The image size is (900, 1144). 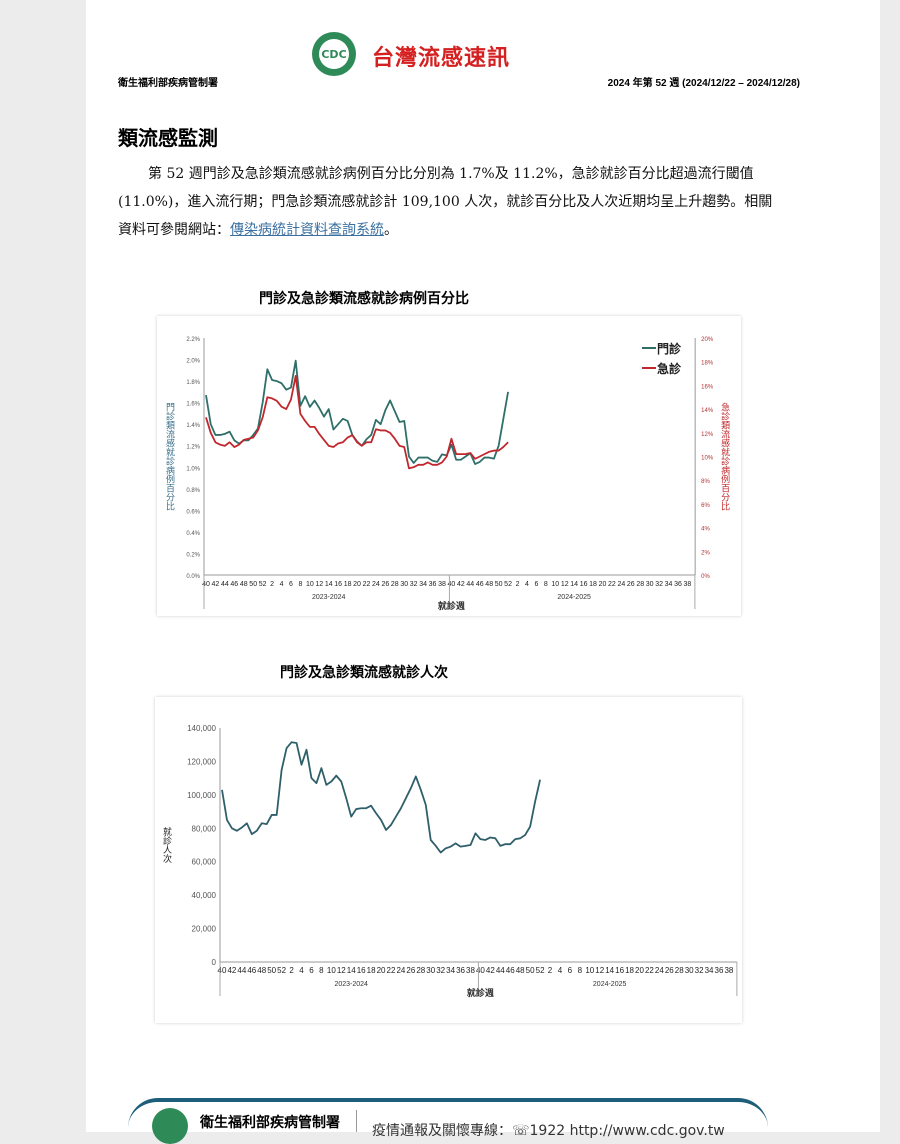 I want to click on y-tick-label: 1.2%, so click(x=193, y=448).